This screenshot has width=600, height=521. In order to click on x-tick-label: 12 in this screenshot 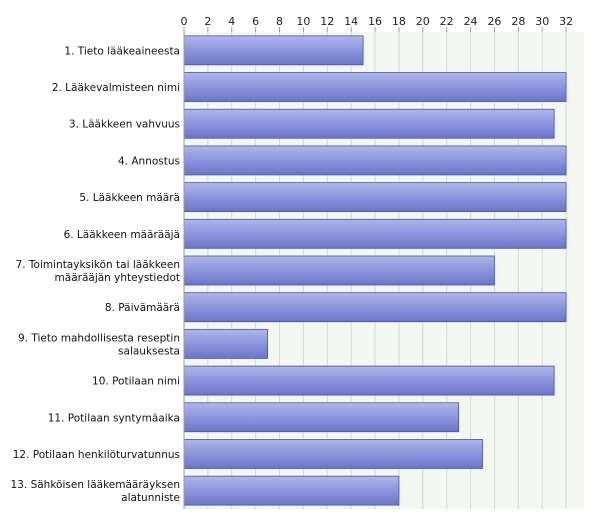, I will do `click(327, 21)`.